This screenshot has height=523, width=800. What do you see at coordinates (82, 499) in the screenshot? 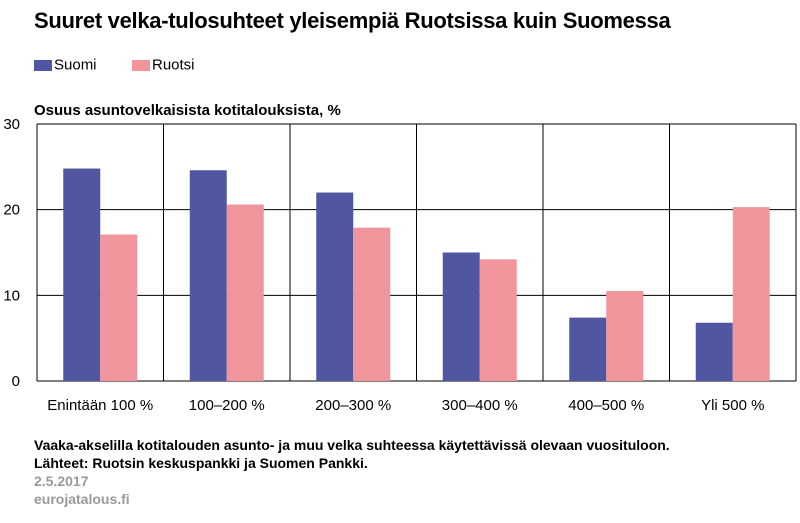
I see `footer-site: eurojatalous.fi` at bounding box center [82, 499].